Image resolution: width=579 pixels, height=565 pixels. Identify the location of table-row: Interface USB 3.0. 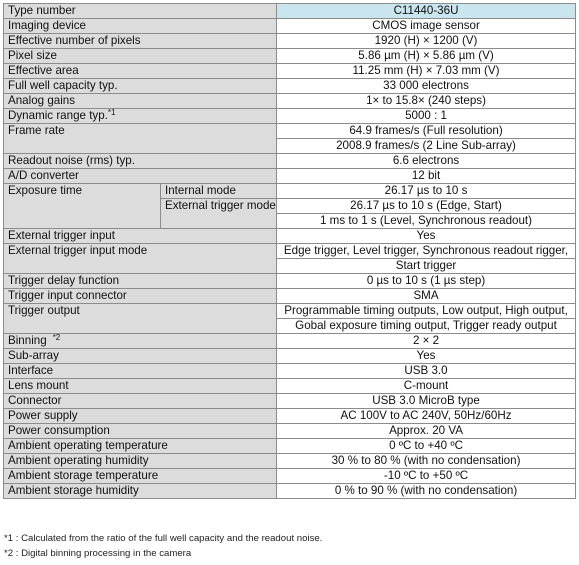
(289, 371).